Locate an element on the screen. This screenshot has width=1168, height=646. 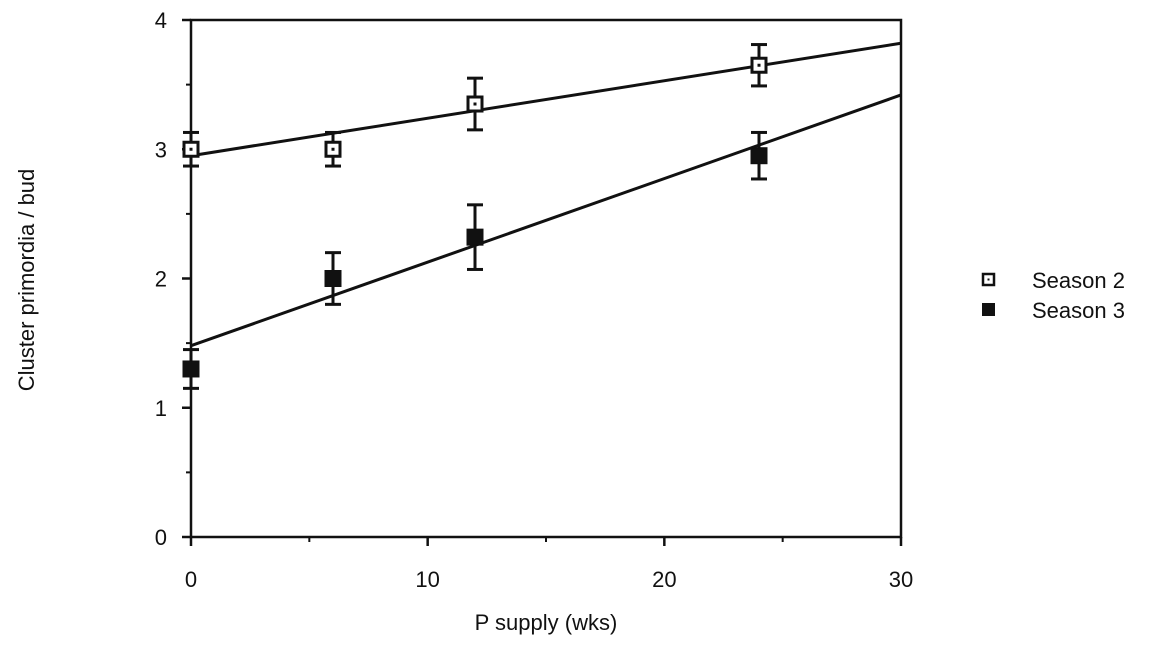
x-tick-label: 20 is located at coordinates (664, 579).